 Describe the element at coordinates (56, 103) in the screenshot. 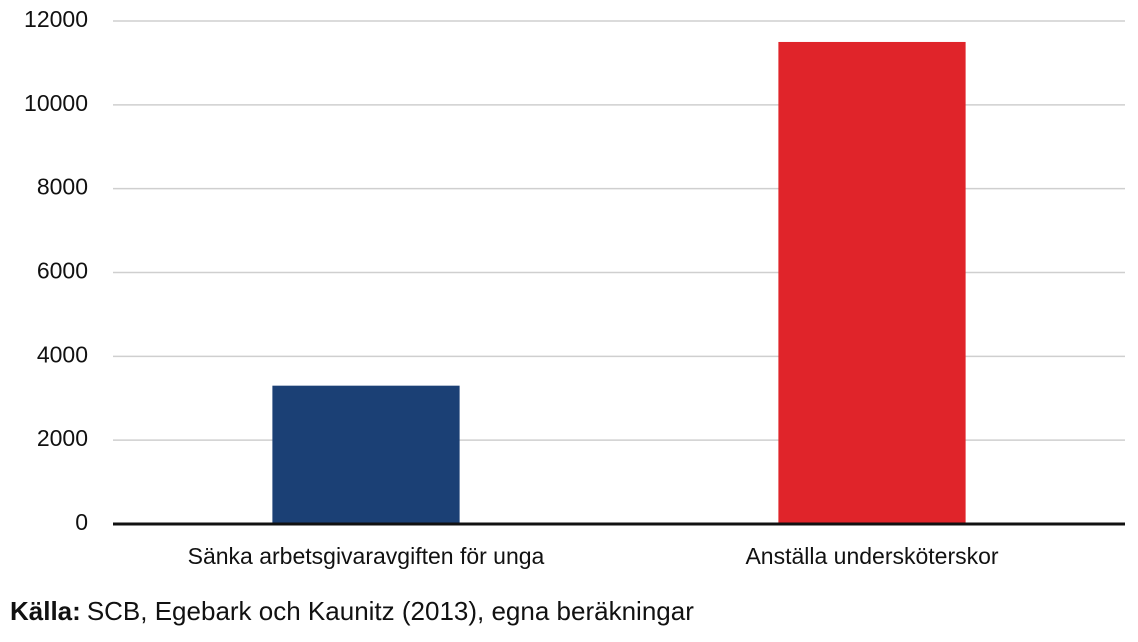

I see `y-tick-label: 10000` at that location.